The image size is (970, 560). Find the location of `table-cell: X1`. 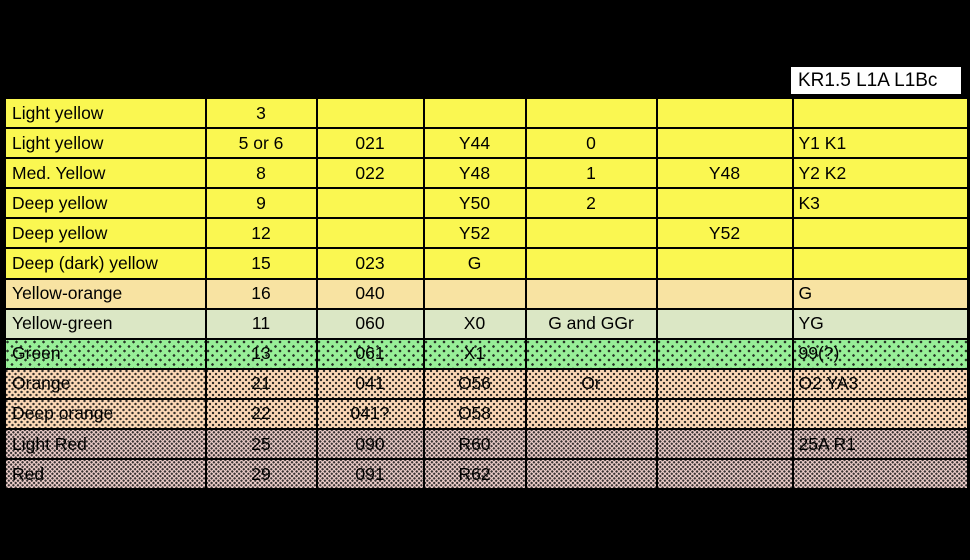

table-cell: X1 is located at coordinates (474, 353).